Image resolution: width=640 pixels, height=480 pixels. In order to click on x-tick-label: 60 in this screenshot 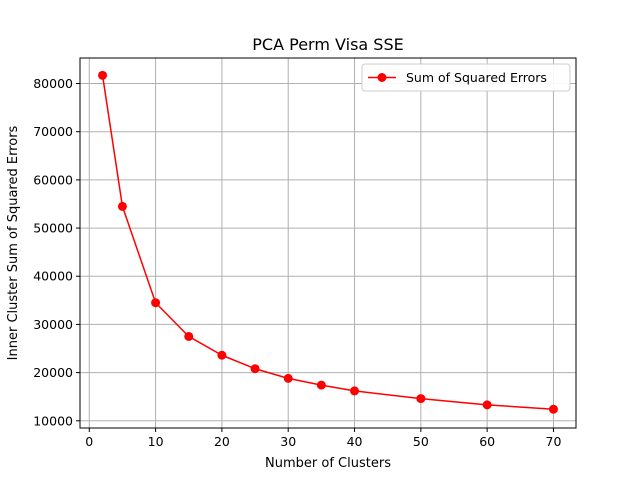, I will do `click(487, 441)`.